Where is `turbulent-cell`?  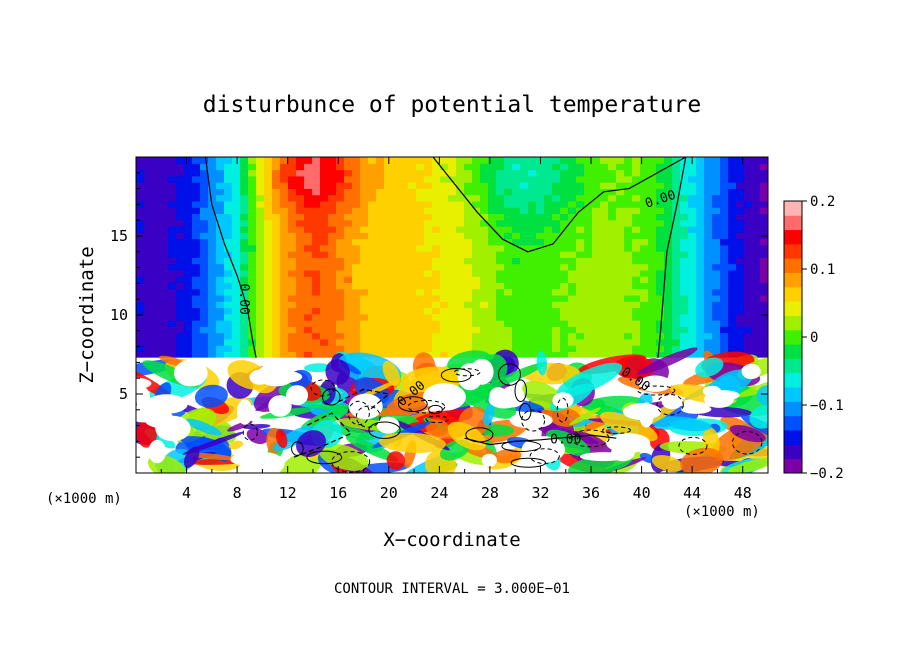
turbulent-cell is located at coordinates (542, 363).